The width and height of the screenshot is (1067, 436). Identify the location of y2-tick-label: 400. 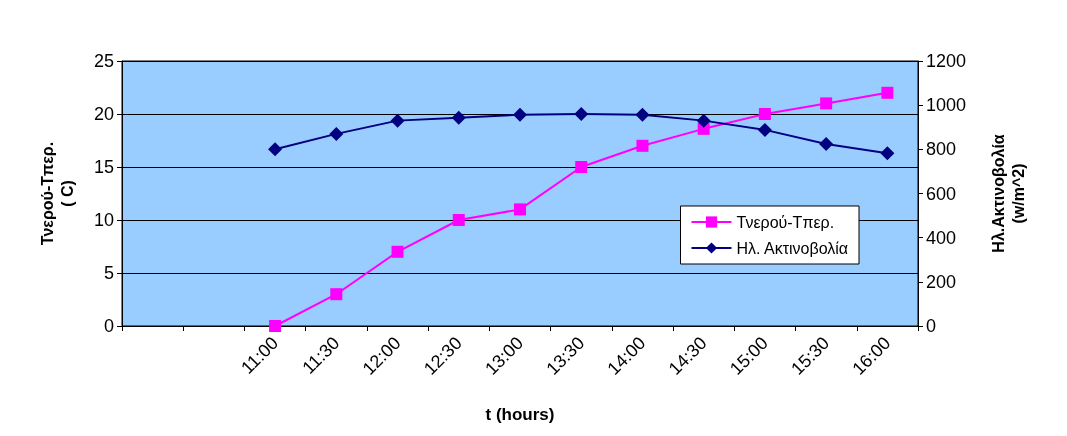
(941, 237).